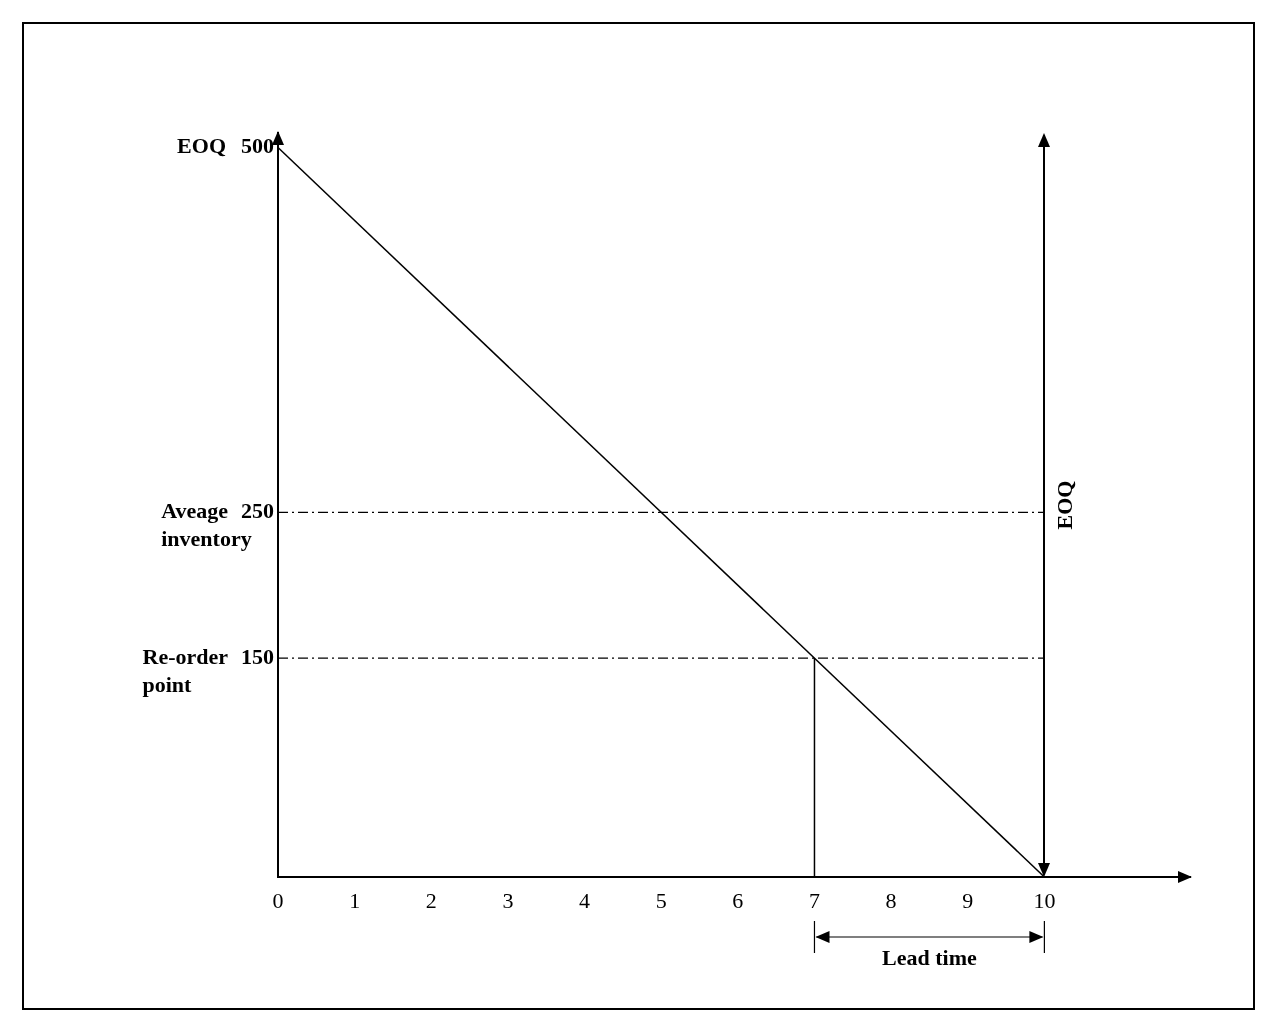 This screenshot has width=1277, height=1036. Describe the element at coordinates (585, 900) in the screenshot. I see `x-tick-label: 4` at that location.